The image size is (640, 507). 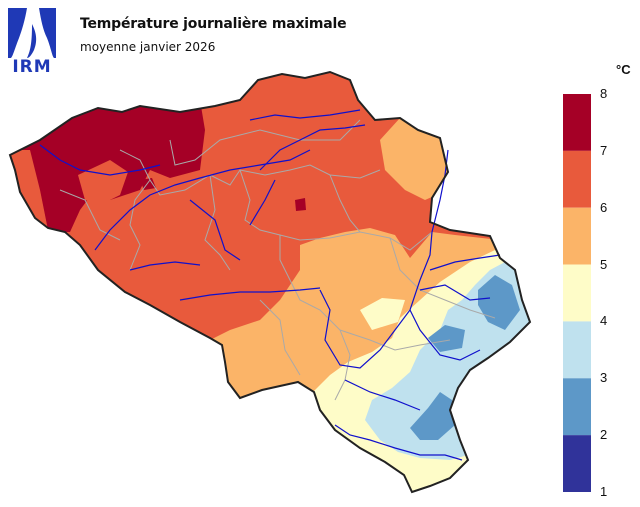 What do you see at coordinates (398, 442) in the screenshot?
I see `river-semois` at bounding box center [398, 442].